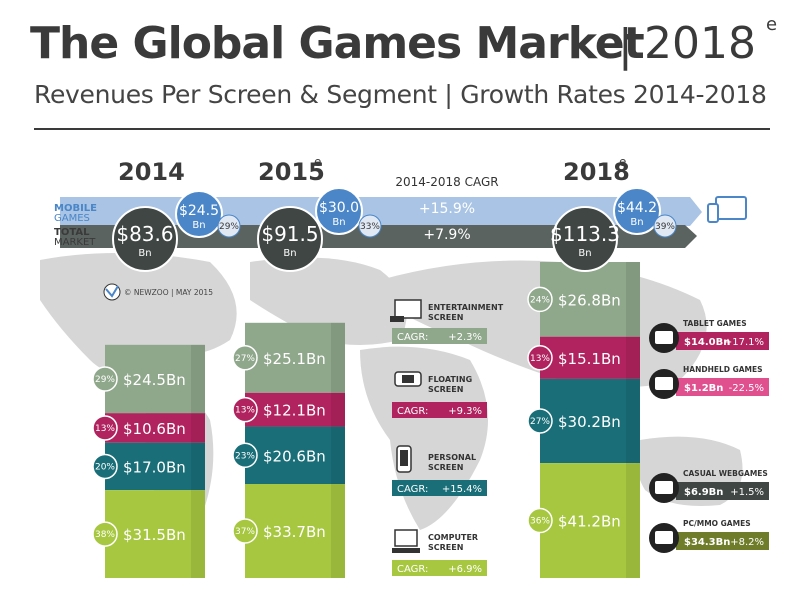 The image size is (800, 602). What do you see at coordinates (637, 208) in the screenshot?
I see `mobile-games-value: $44.2` at bounding box center [637, 208].